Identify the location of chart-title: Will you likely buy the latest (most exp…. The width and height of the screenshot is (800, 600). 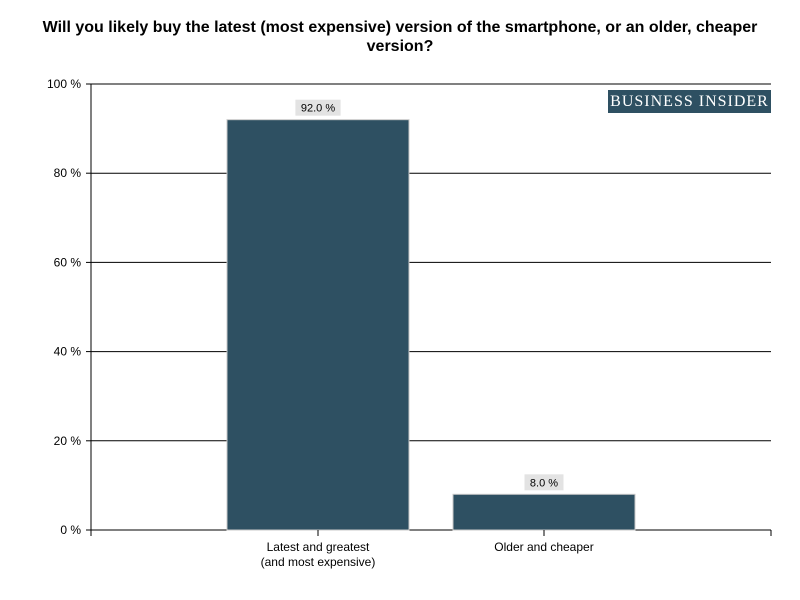
(400, 37).